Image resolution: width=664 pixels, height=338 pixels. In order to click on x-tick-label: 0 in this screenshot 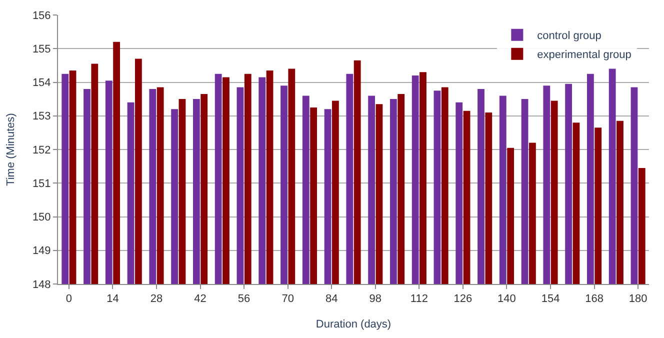, I will do `click(69, 299)`.